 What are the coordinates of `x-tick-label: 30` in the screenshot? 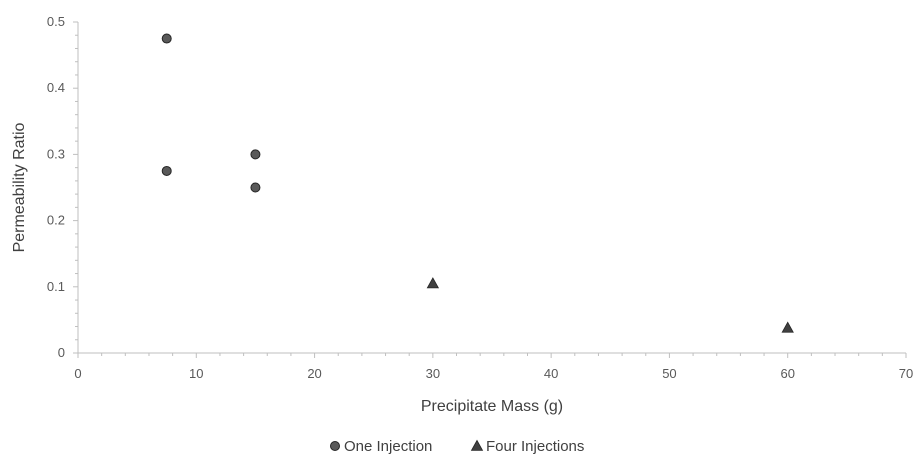 It's located at (433, 373).